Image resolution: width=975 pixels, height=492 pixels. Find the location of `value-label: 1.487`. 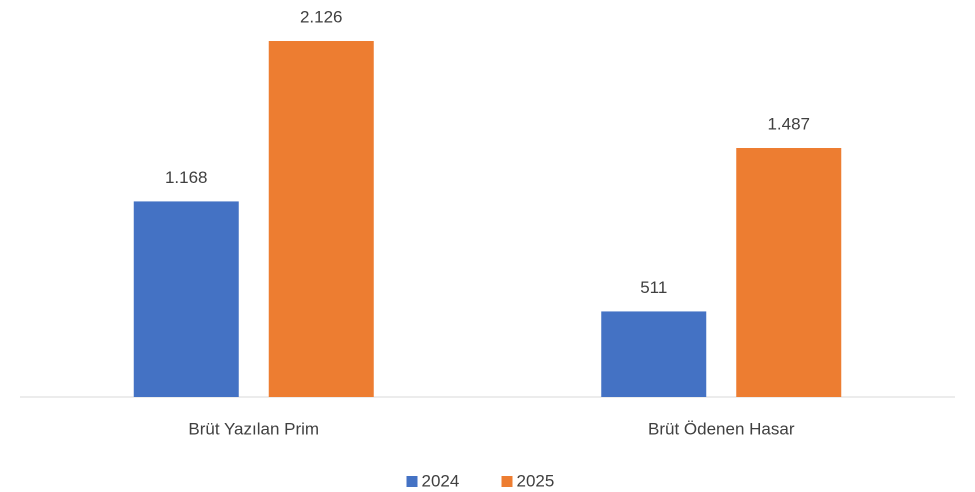

value-label: 1.487 is located at coordinates (788, 123).